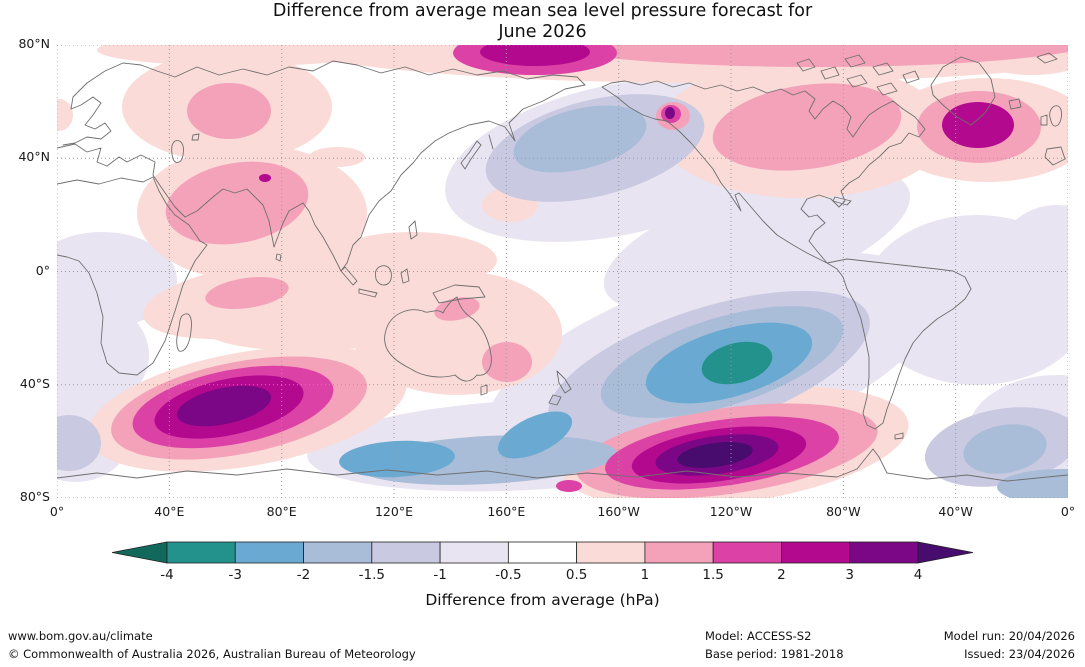  I want to click on colorbar-scale, so click(542, 552).